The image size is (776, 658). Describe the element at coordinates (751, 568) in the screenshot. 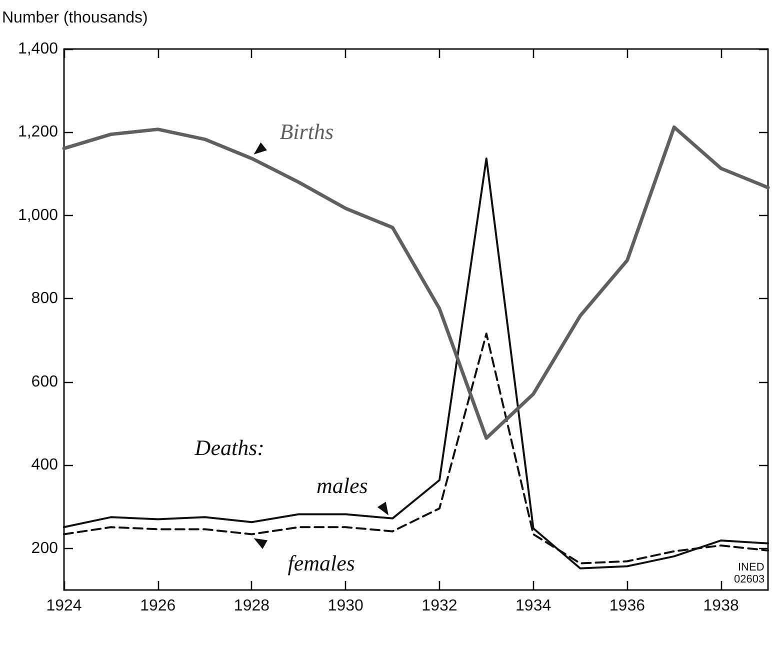

I see `annotation: INED` at that location.